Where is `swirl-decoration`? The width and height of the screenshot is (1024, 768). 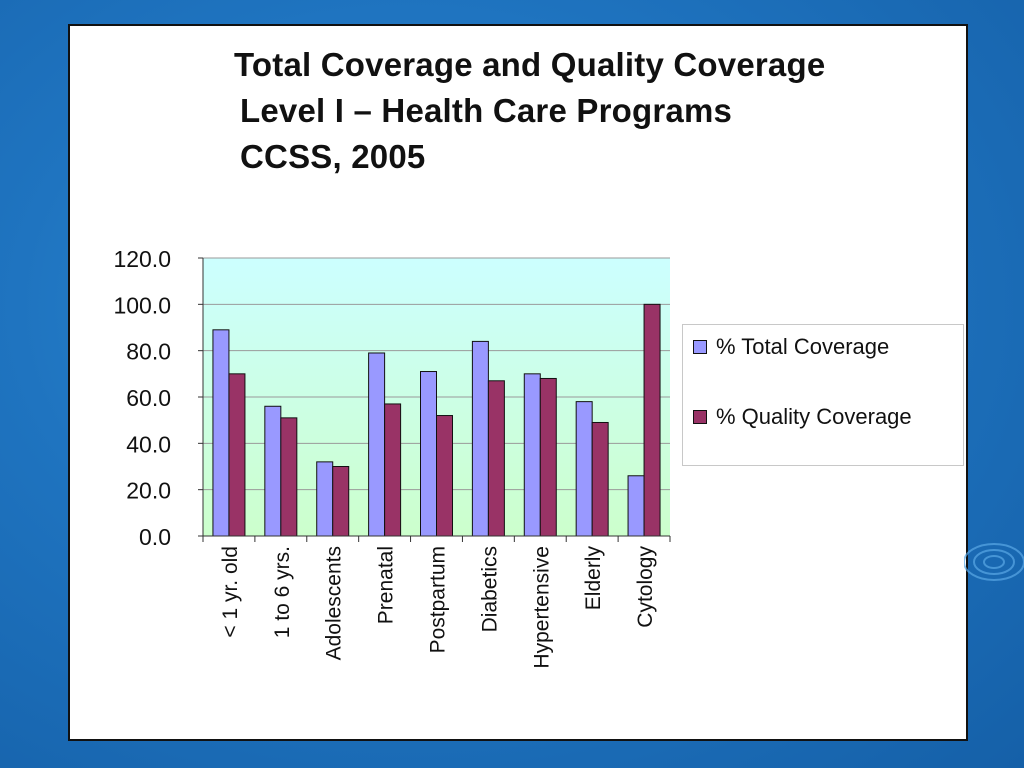 swirl-decoration is located at coordinates (994, 562).